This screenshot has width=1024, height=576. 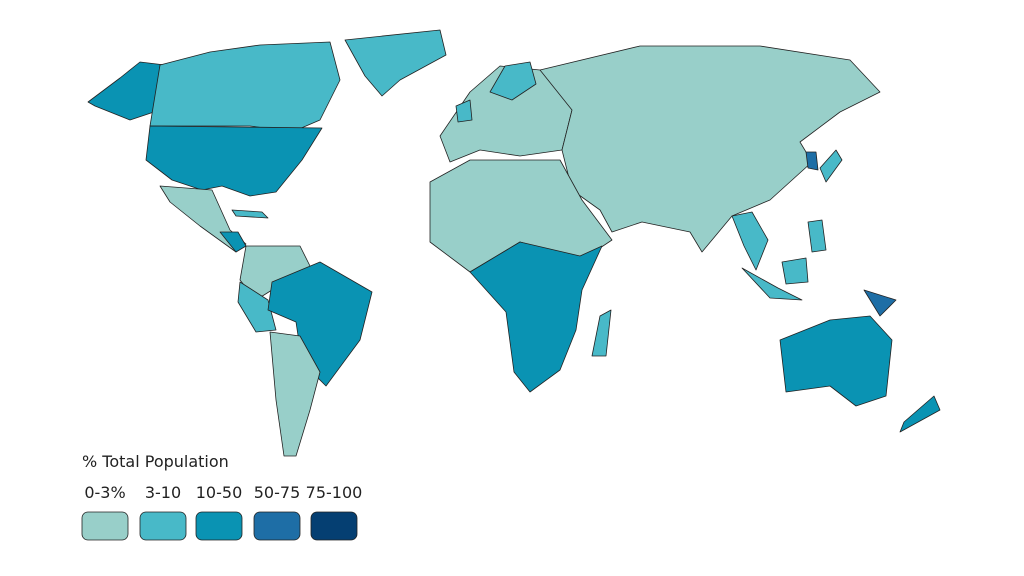 What do you see at coordinates (245, 87) in the screenshot?
I see `canada` at bounding box center [245, 87].